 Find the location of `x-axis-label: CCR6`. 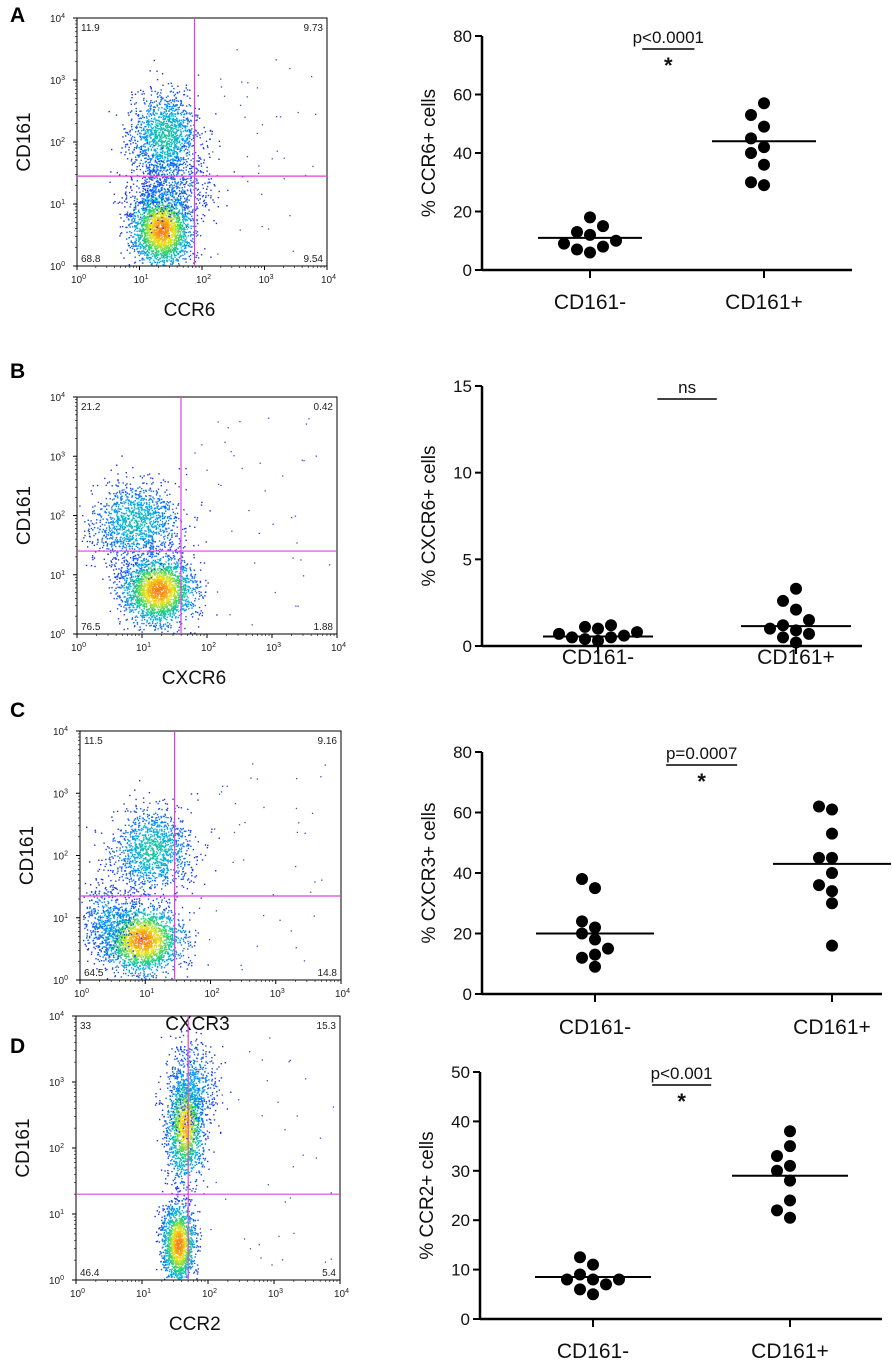

x-axis-label: CCR6 is located at coordinates (190, 310).